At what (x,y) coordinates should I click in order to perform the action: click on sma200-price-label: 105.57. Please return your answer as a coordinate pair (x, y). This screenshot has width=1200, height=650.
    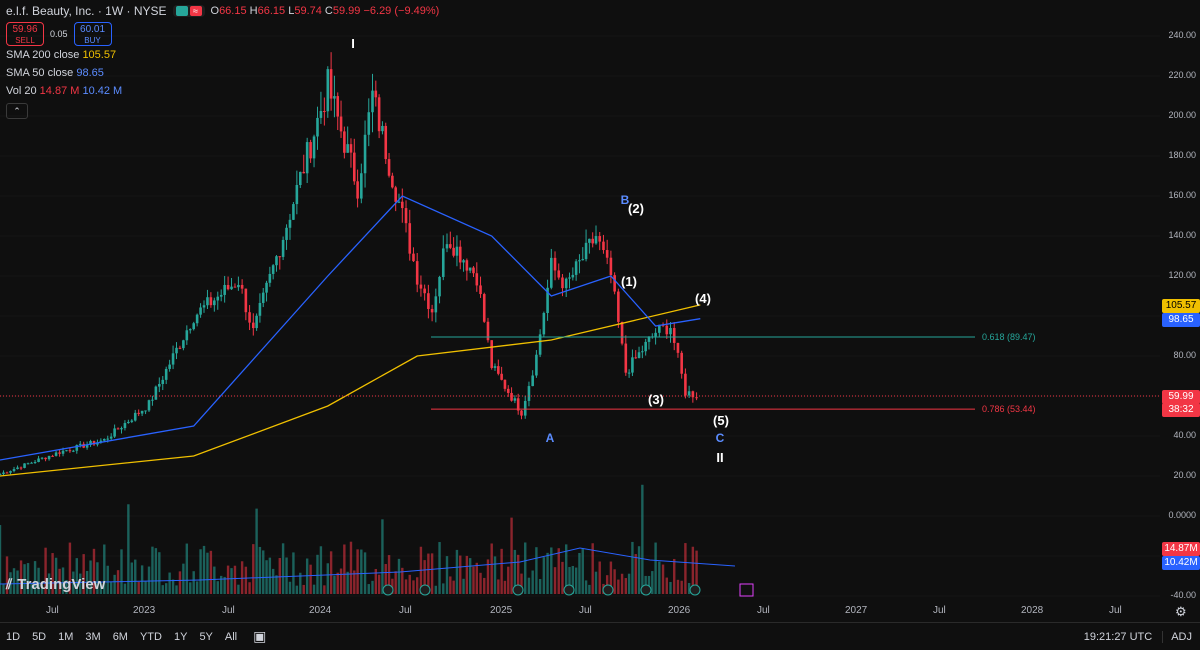
    Looking at the image, I should click on (1181, 306).